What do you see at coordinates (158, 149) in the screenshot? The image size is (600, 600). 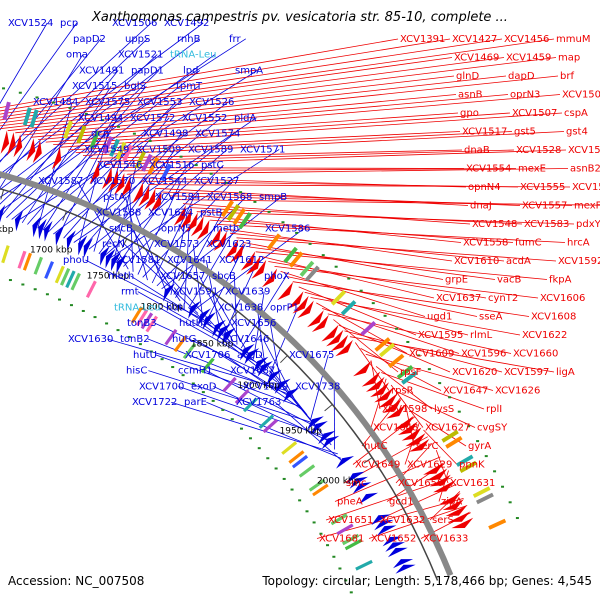 I see `gene-label: XCV1509` at bounding box center [158, 149].